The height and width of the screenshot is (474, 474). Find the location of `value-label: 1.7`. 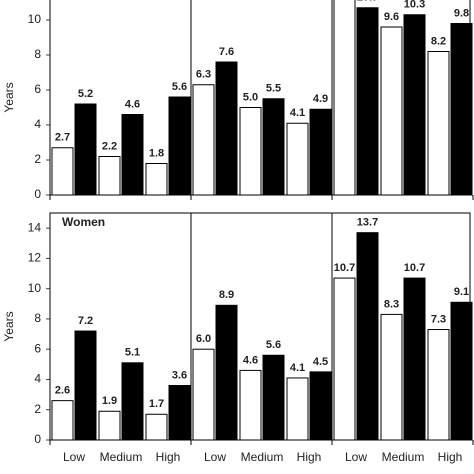

value-label: 1.7 is located at coordinates (156, 404).